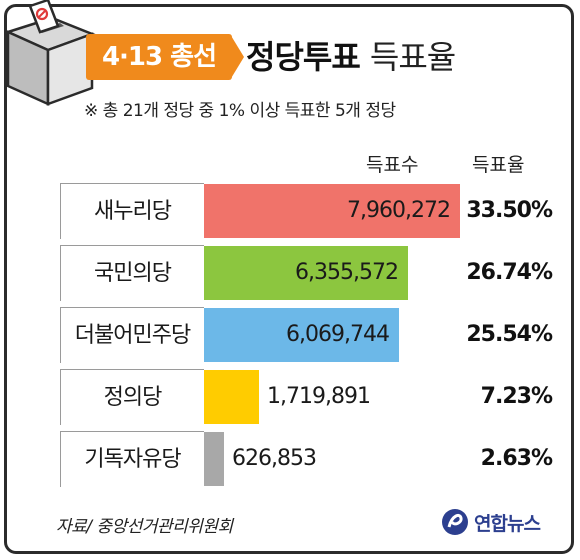  I want to click on election-badge: 4·13 총선, so click(159, 57).